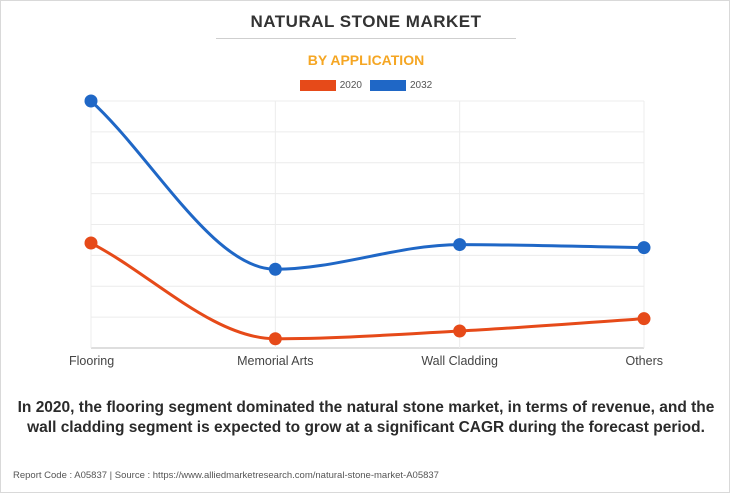 The height and width of the screenshot is (493, 730). What do you see at coordinates (644, 248) in the screenshot?
I see `data-point-2032-others` at bounding box center [644, 248].